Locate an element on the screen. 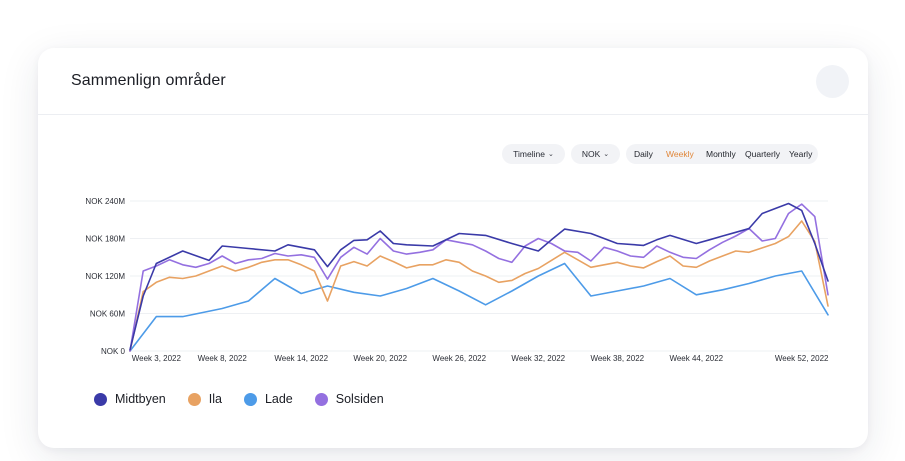 The width and height of the screenshot is (905, 461). legend-dot-lade is located at coordinates (250, 399).